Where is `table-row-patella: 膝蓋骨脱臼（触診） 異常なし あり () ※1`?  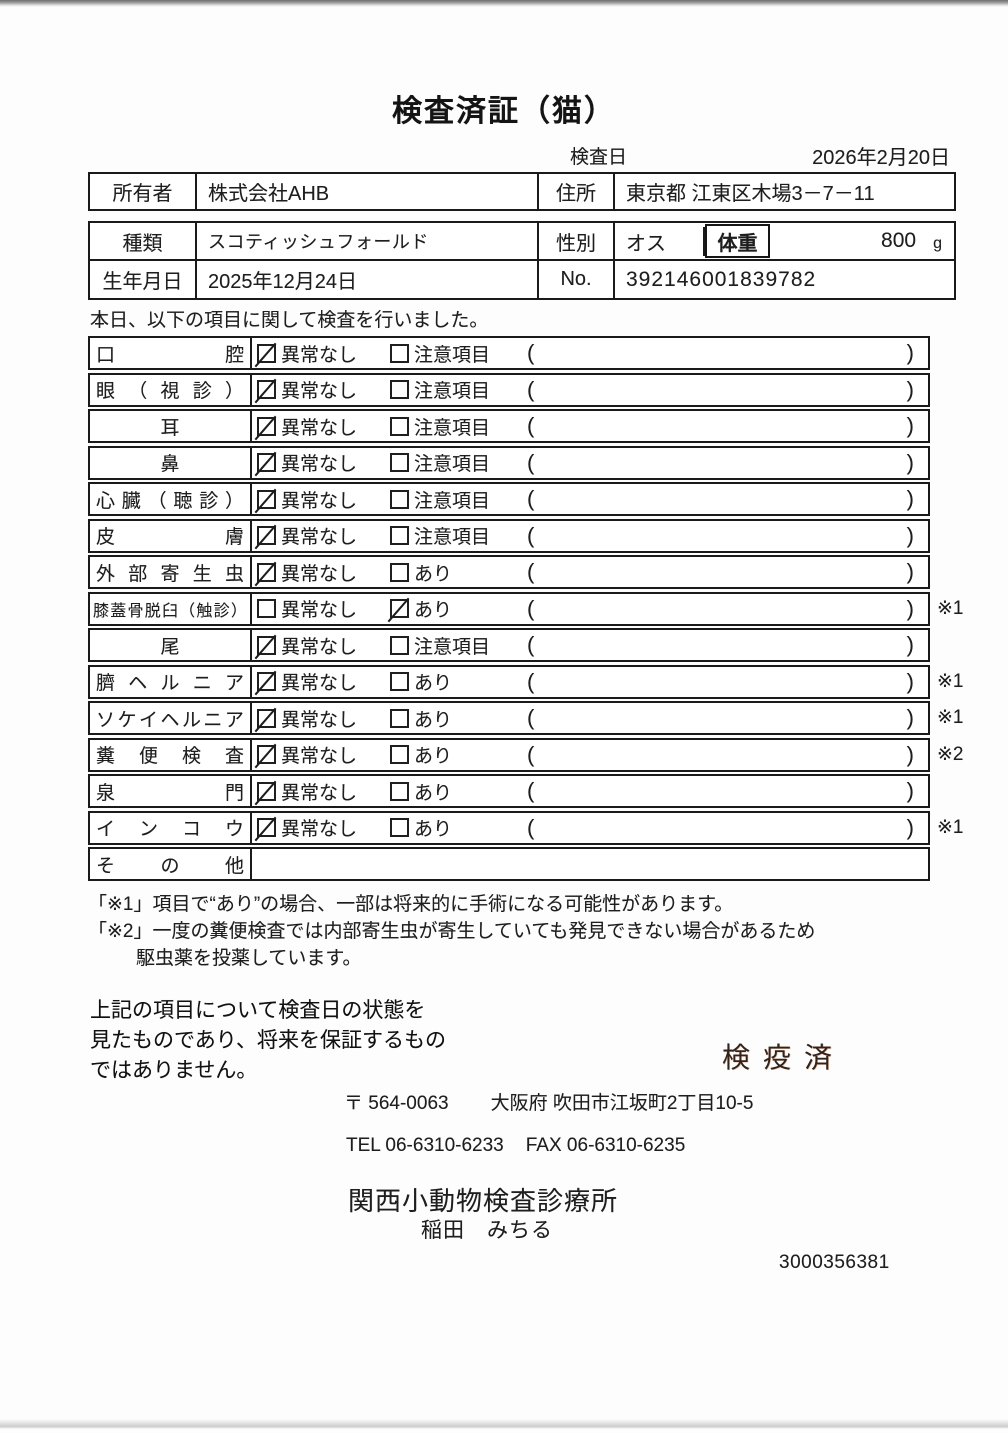 table-row-patella: 膝蓋骨脱臼（触診） 異常なし あり () ※1 is located at coordinates (526, 608).